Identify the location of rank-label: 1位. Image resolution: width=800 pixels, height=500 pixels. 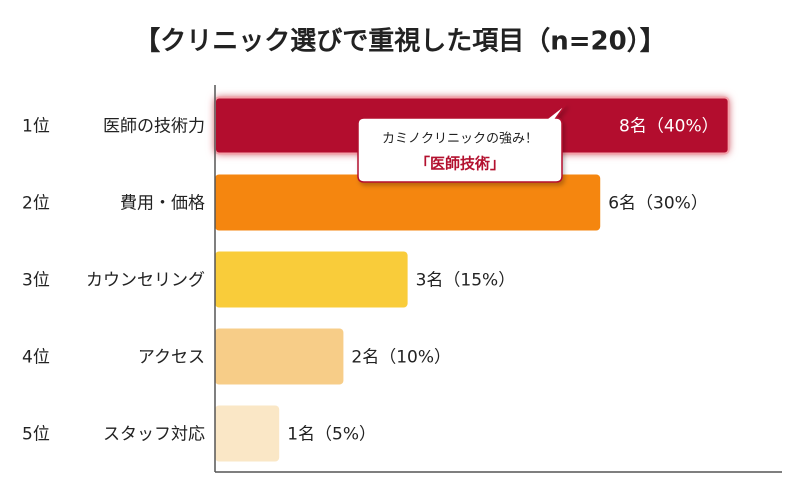
(36, 127).